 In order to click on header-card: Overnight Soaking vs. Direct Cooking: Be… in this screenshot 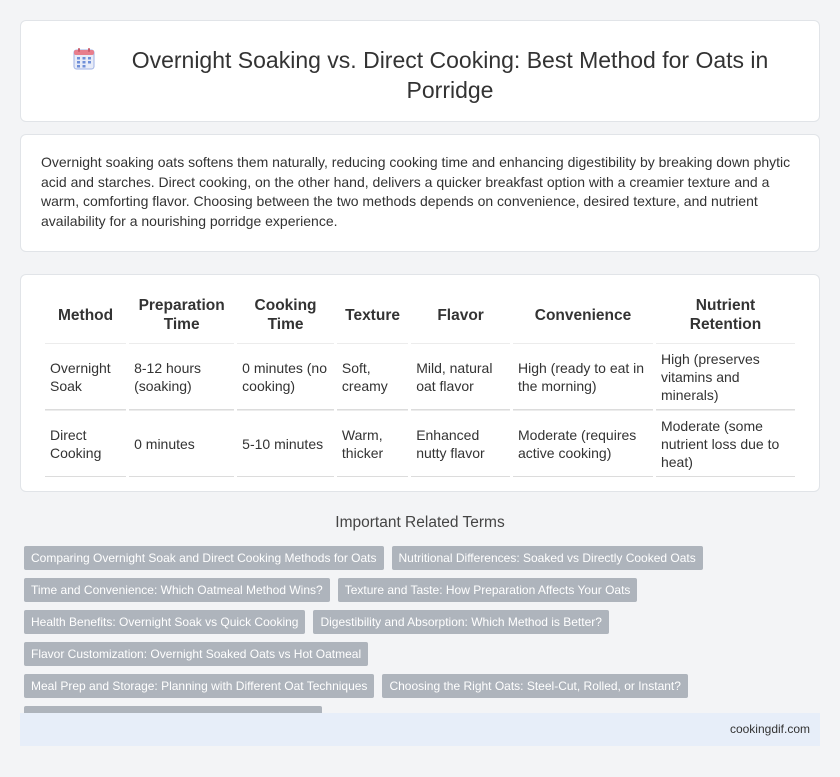, I will do `click(420, 71)`.